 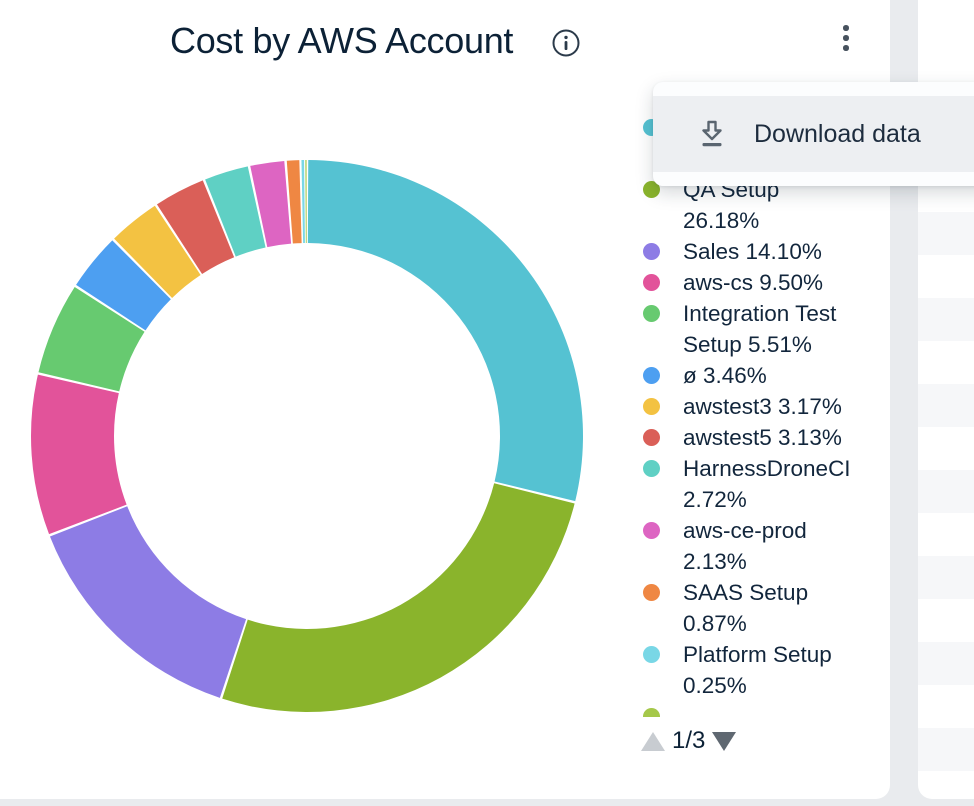 I want to click on donut-segment-sales, so click(x=148, y=602).